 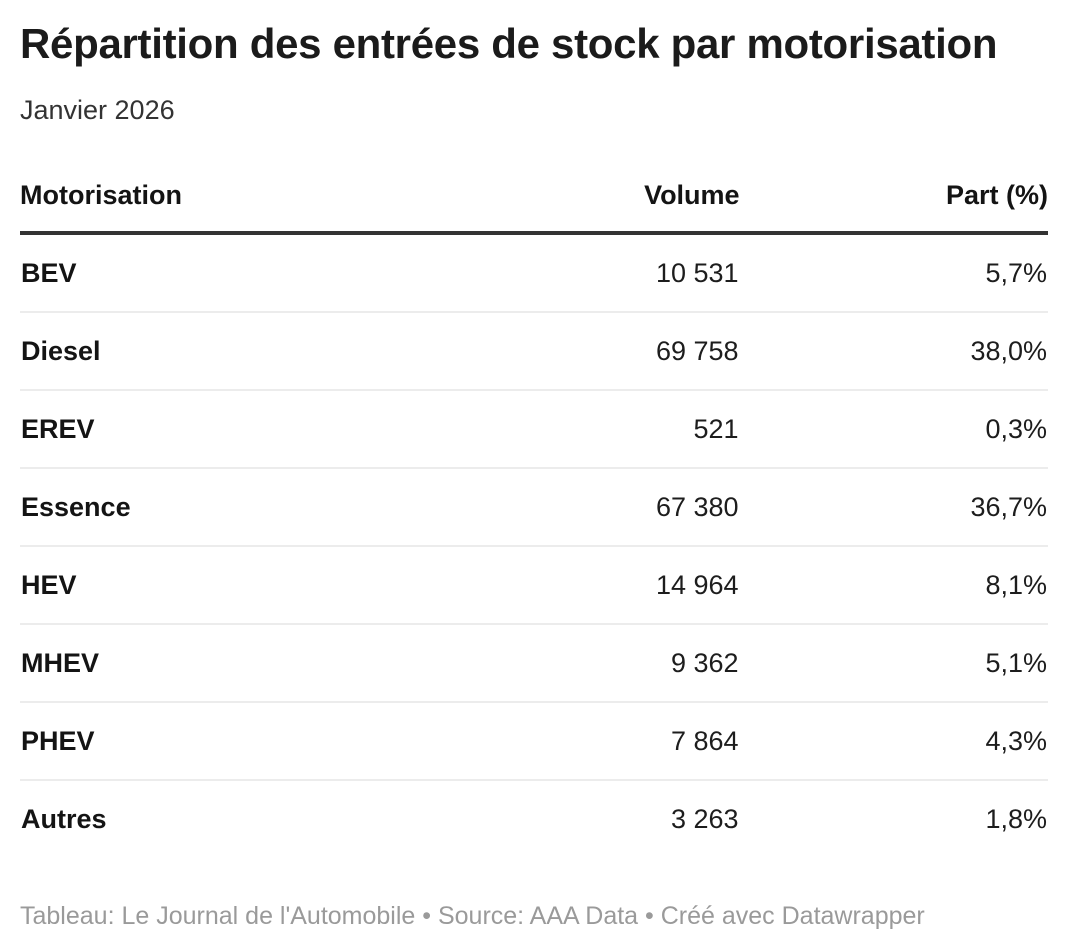 I want to click on table-row: HEV 14 964 8,1%, so click(x=534, y=585).